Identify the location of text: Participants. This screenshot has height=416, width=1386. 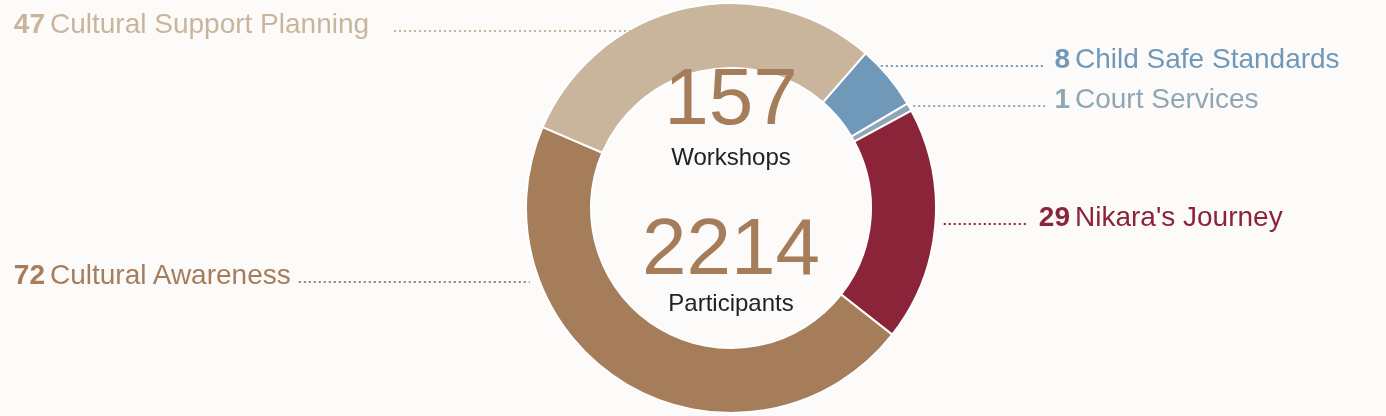
(731, 302).